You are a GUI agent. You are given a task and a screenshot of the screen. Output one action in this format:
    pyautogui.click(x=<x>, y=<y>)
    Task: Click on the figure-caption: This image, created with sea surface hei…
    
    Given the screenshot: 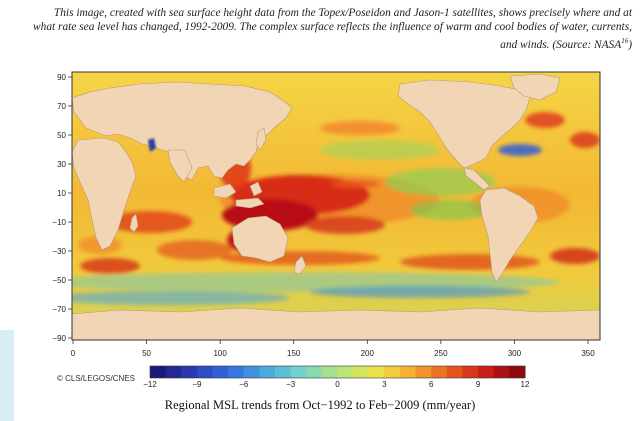 What is the action you would take?
    pyautogui.click(x=332, y=29)
    